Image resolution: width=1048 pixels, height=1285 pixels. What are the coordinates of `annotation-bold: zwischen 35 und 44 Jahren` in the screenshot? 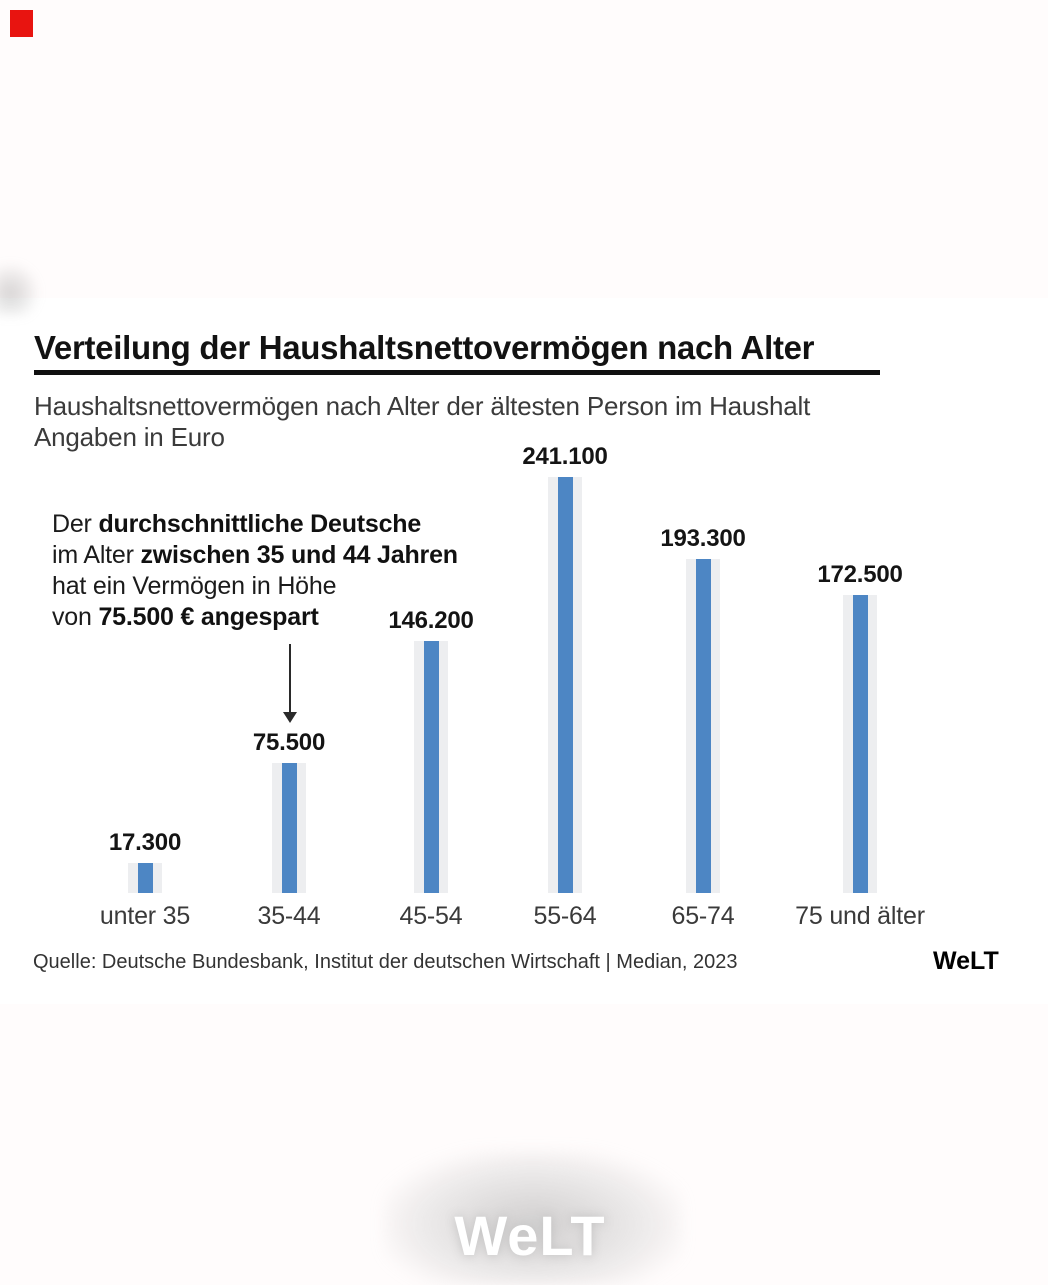 It's located at (299, 555).